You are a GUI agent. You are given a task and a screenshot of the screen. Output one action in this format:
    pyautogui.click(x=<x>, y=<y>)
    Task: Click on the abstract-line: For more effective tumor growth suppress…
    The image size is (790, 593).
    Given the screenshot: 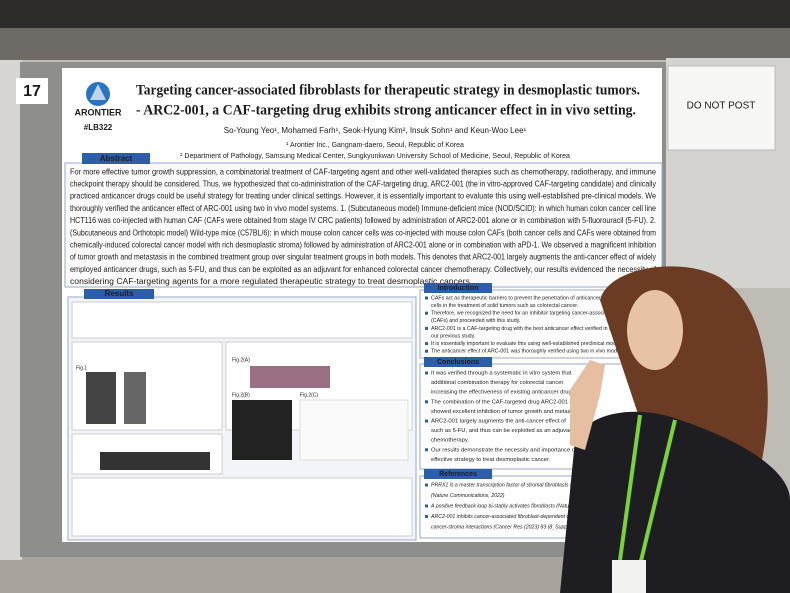 What is the action you would take?
    pyautogui.click(x=363, y=171)
    